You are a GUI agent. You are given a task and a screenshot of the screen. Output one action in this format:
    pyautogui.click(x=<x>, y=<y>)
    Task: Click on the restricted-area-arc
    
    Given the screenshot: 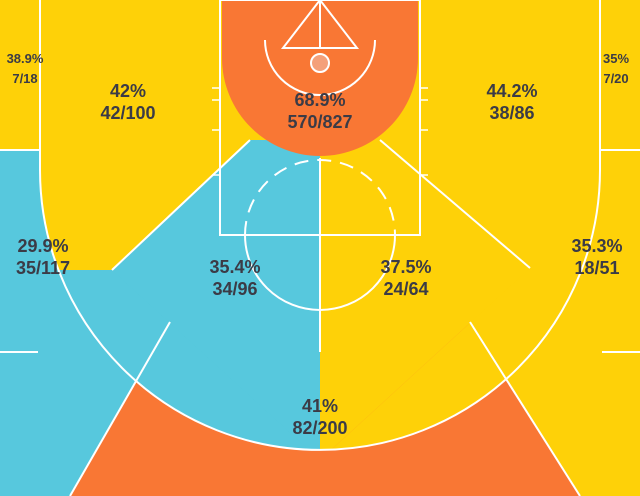 What is the action you would take?
    pyautogui.click(x=320, y=67)
    